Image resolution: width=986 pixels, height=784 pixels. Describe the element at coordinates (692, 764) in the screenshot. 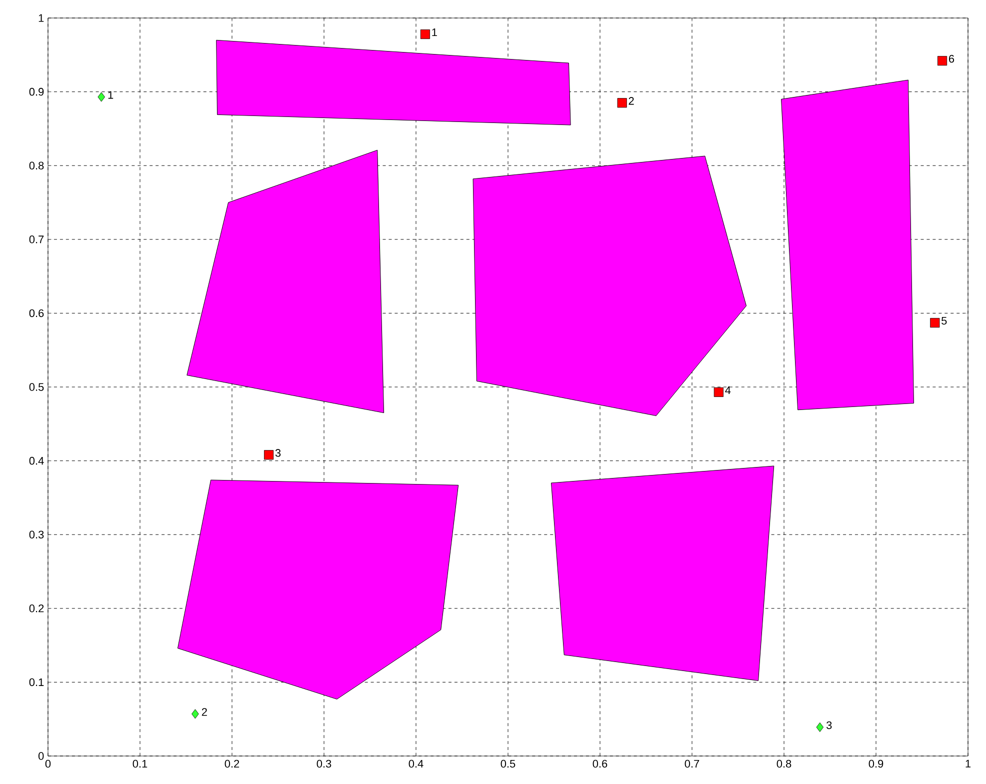

I see `x-tick-label: 0.7` at that location.